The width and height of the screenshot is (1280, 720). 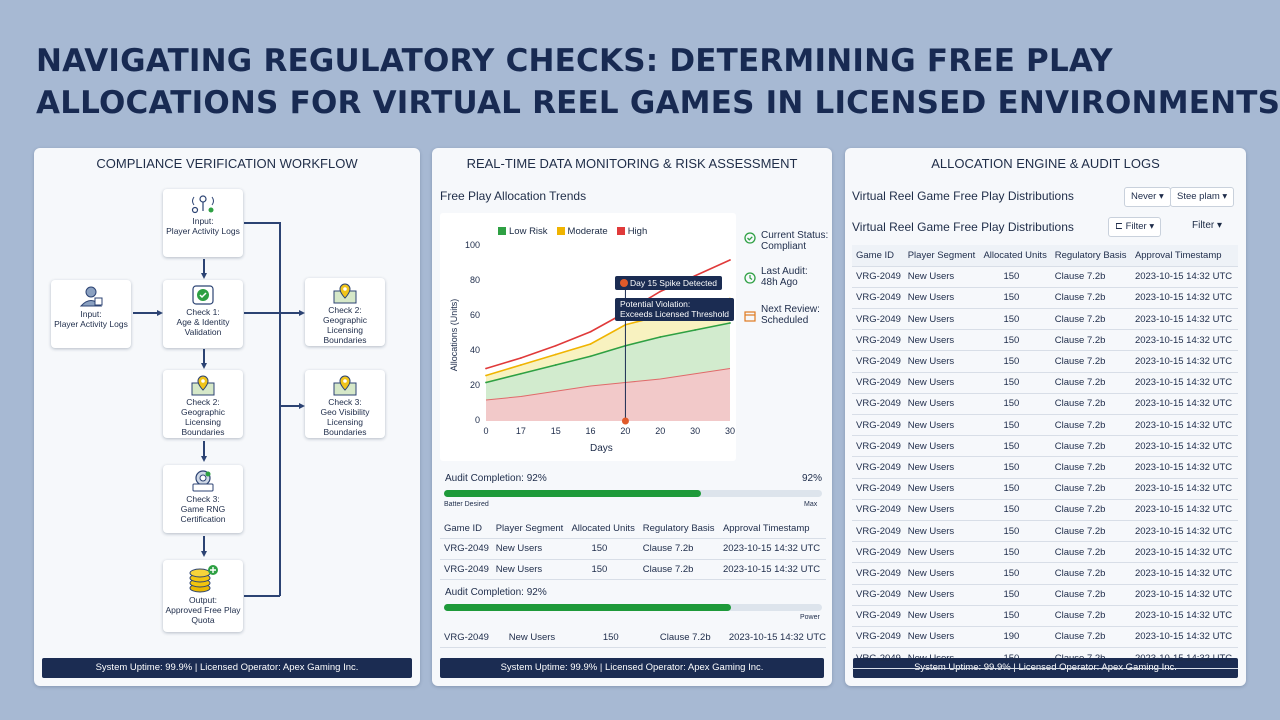 What do you see at coordinates (345, 427) in the screenshot?
I see `node-label-line3: Licensing Boundaries` at bounding box center [345, 427].